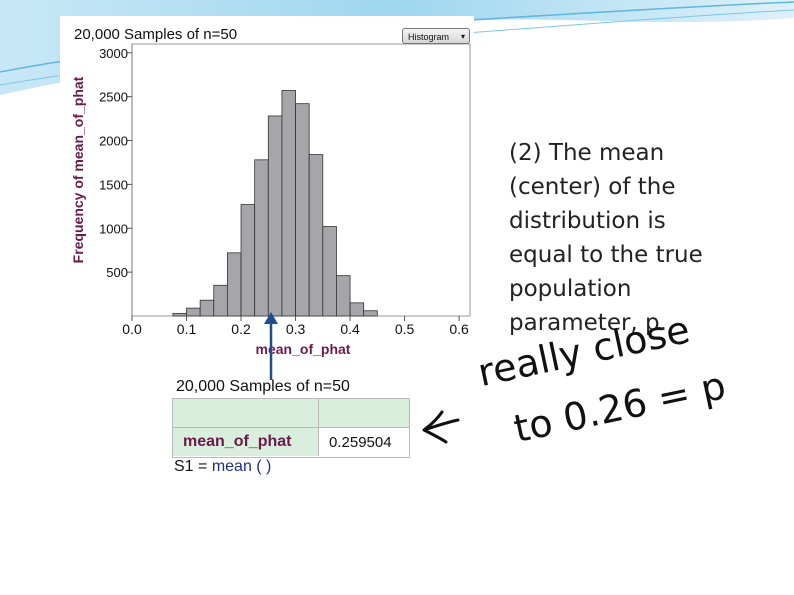 This screenshot has width=794, height=595. I want to click on x-tick-label: 0.4, so click(350, 329).